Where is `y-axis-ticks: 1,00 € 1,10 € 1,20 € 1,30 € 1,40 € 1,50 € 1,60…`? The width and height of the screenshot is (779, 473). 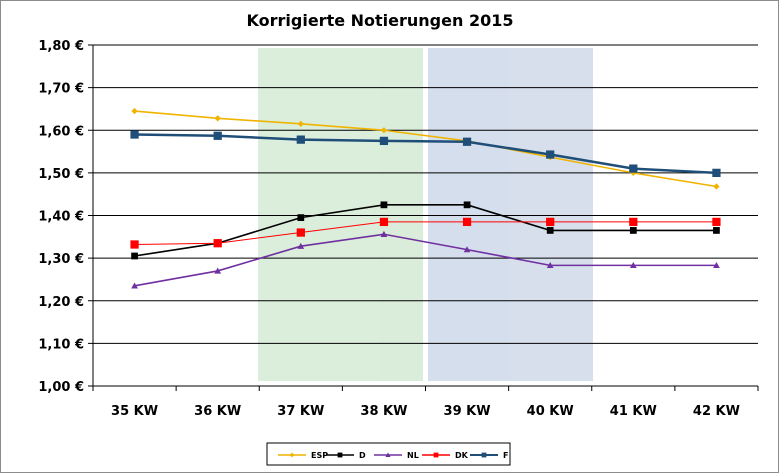
y-axis-ticks: 1,00 € 1,10 € 1,20 € 1,30 € 1,40 € 1,50 € 1,60… is located at coordinates (65, 217).